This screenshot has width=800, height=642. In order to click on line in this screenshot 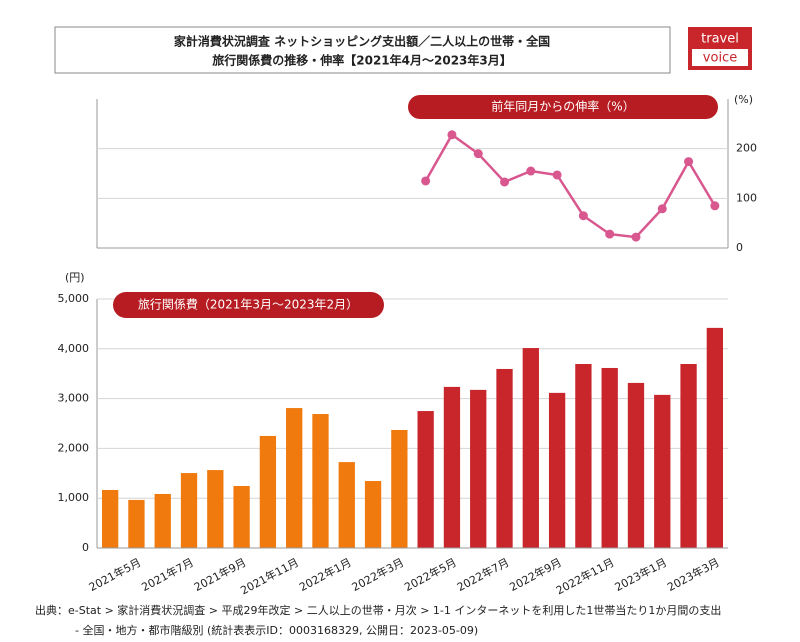, I will do `click(570, 185)`.